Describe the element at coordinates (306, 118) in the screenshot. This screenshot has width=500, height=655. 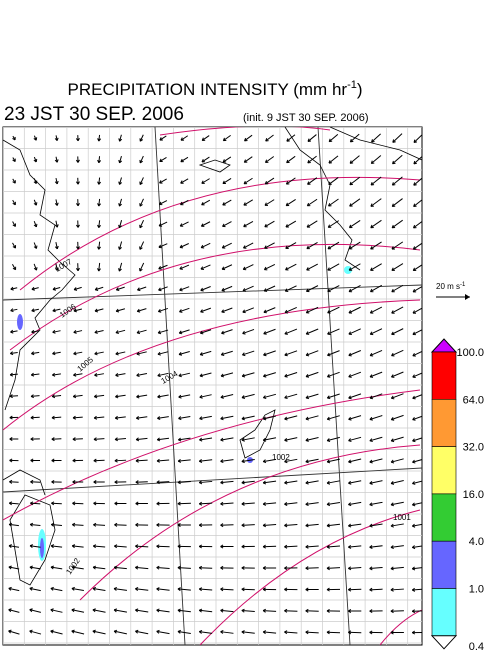
I see `init-time: (init. 9 JST 30 SEP. 2006)` at that location.